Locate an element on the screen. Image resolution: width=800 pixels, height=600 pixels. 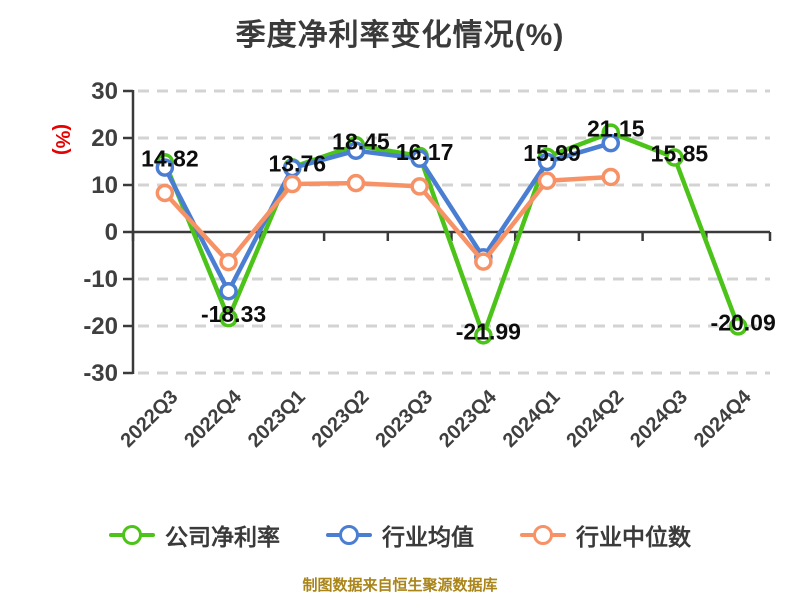
data-label: 21.15 is located at coordinates (616, 129).